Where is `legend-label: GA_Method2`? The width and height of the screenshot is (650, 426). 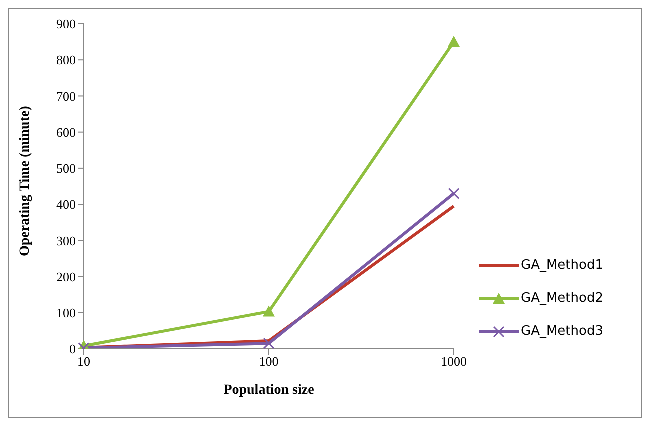 legend-label: GA_Method2 is located at coordinates (562, 298).